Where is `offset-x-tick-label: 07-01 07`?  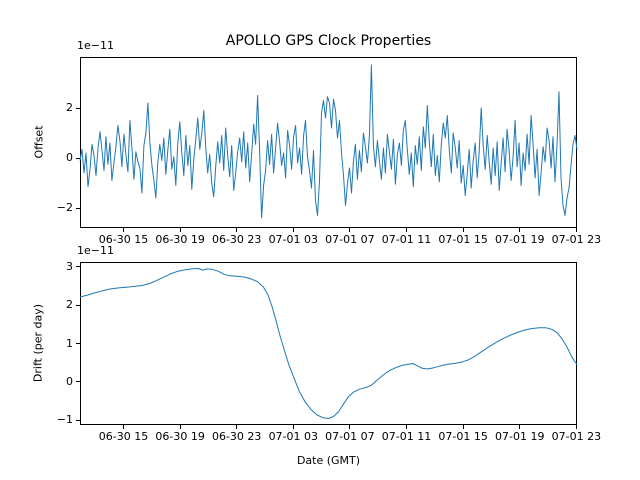
offset-x-tick-label: 07-01 07 is located at coordinates (350, 239).